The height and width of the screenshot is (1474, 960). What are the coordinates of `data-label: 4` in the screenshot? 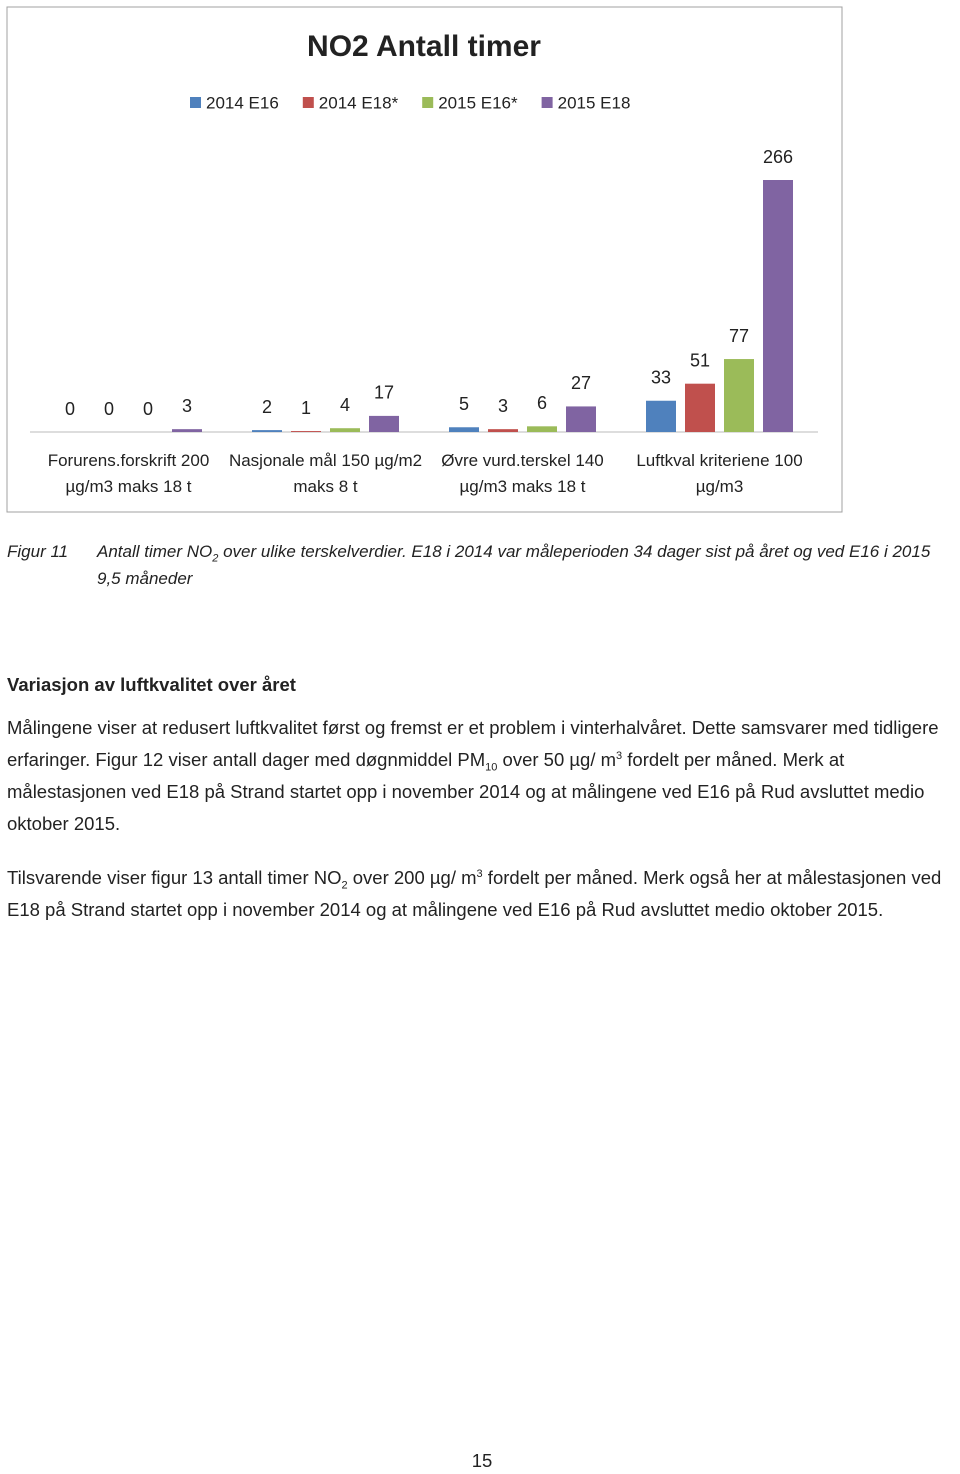 It's located at (345, 405).